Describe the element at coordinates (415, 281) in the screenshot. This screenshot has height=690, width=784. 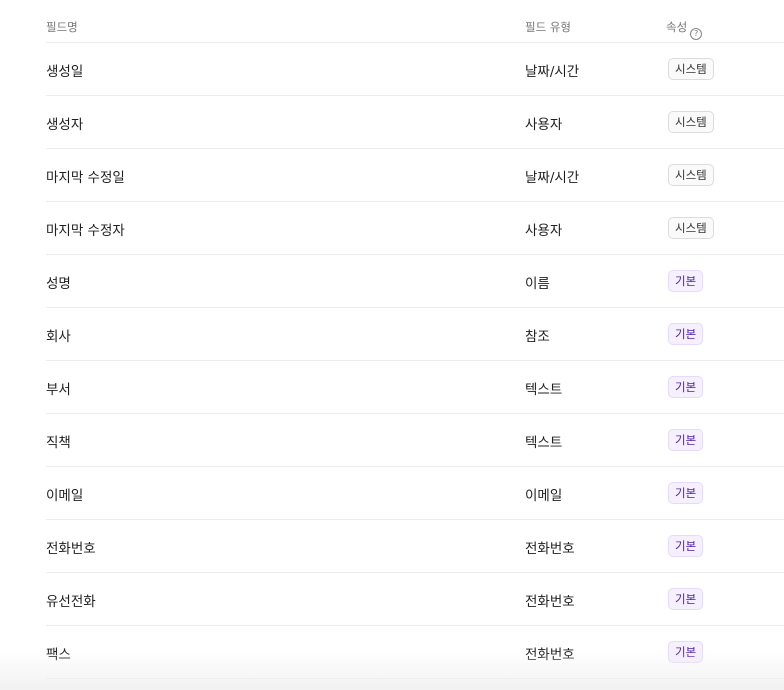
I see `table-row: 성명 이름 기본` at that location.